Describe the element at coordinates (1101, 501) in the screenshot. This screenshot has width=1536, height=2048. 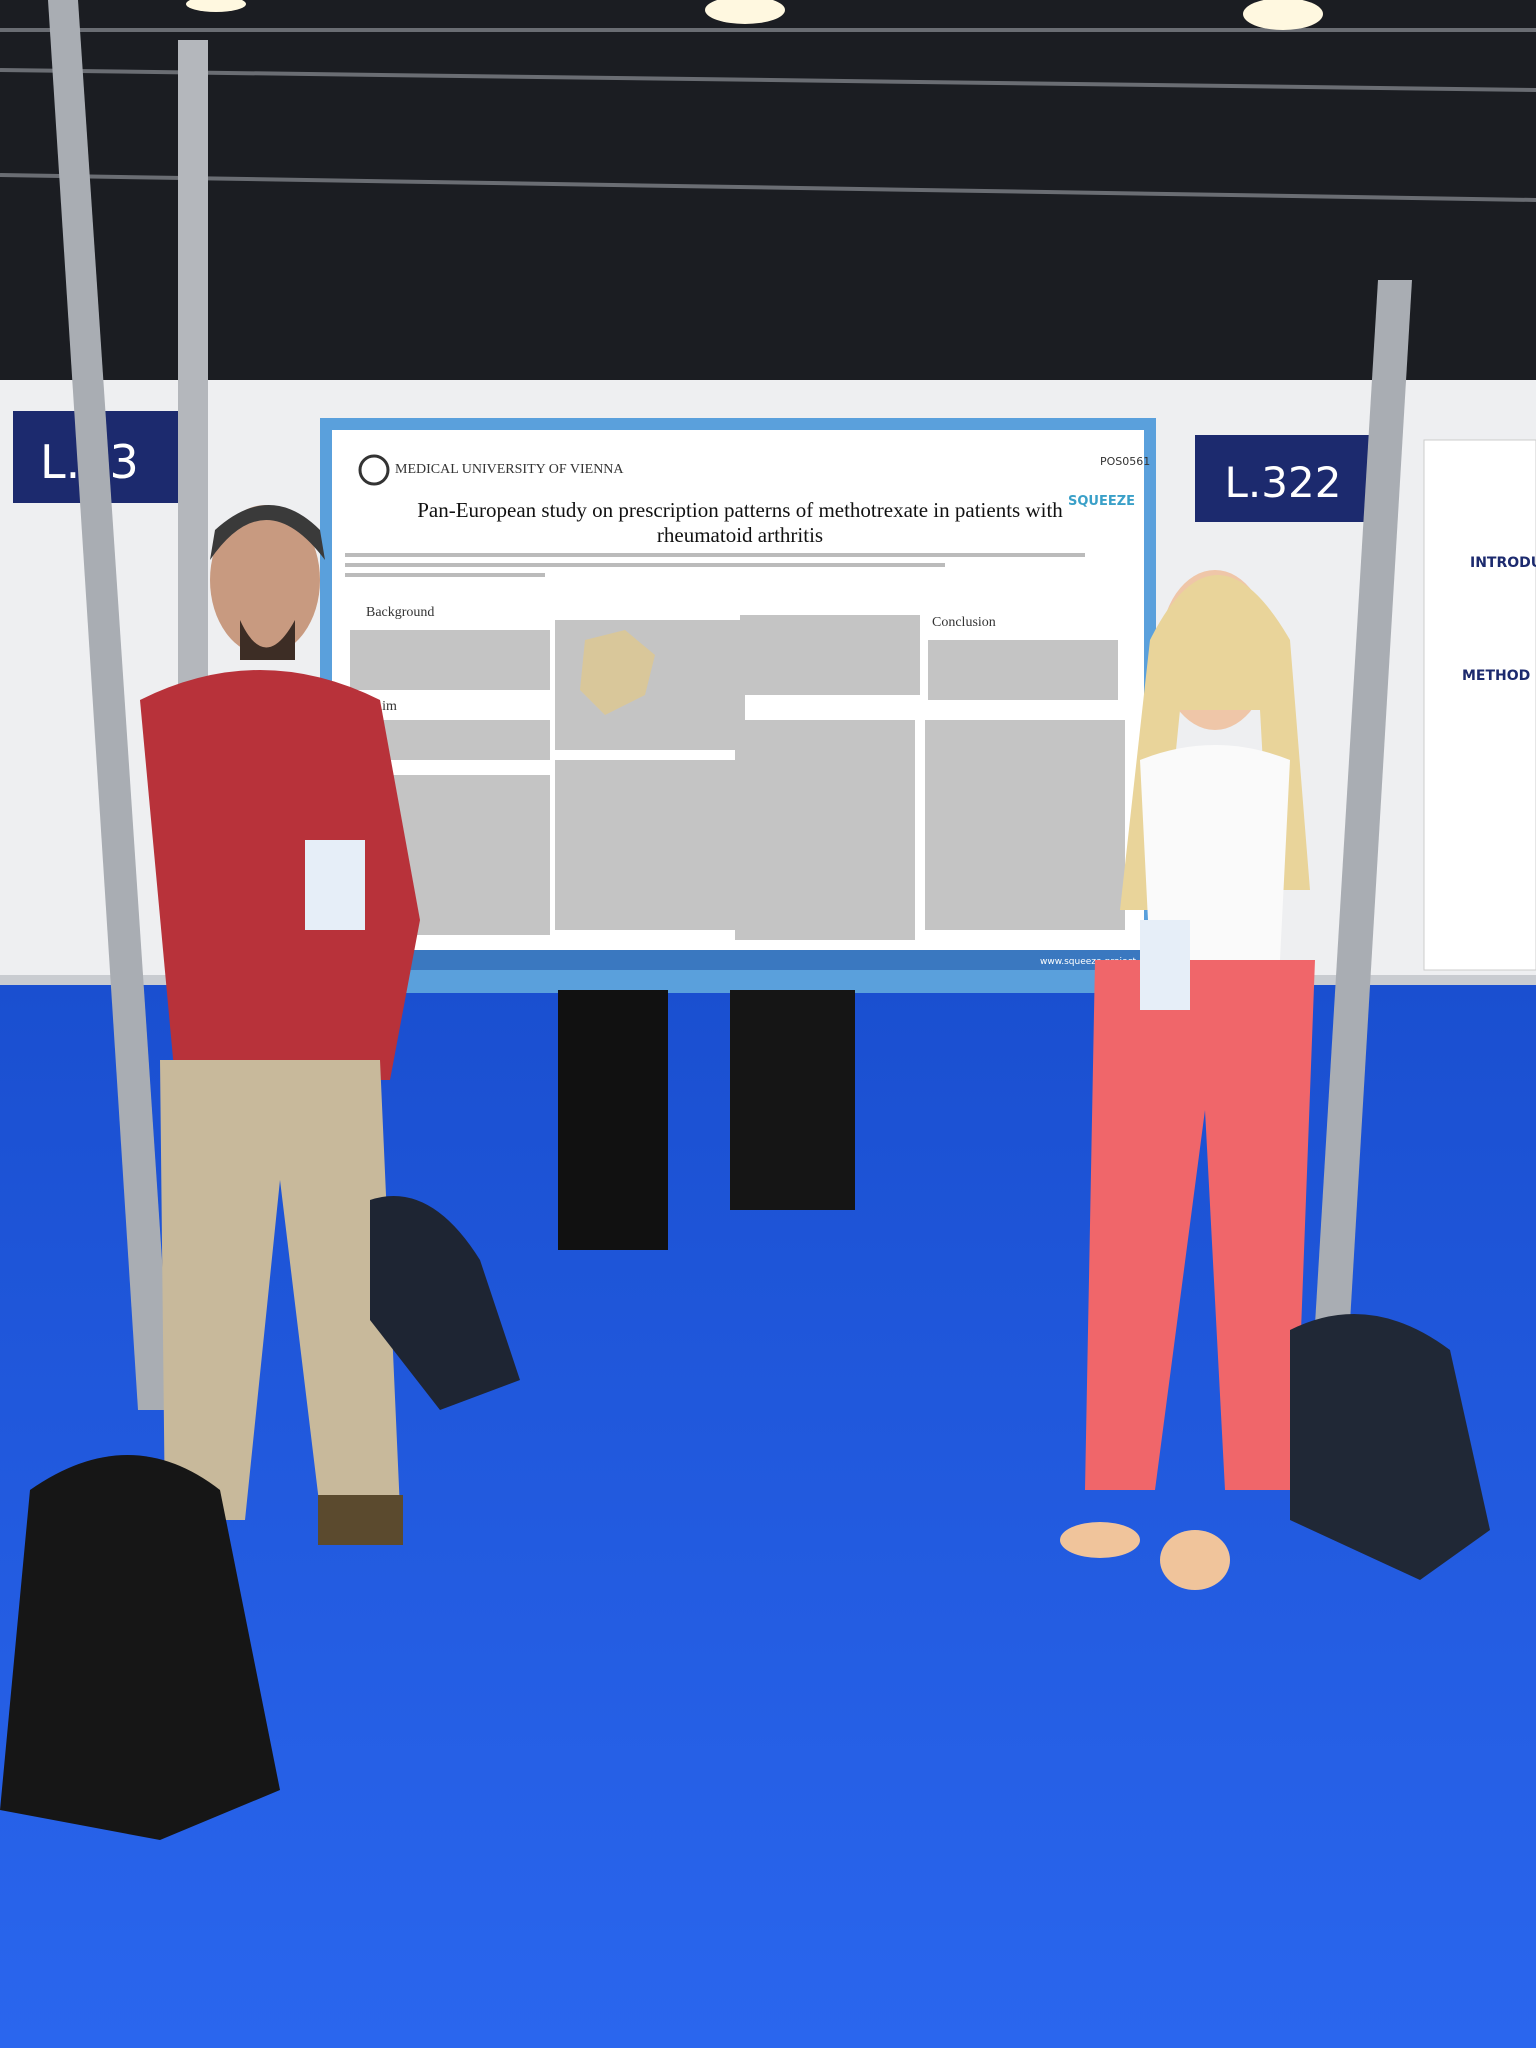
I see `project-logo: SQUEEZE` at that location.